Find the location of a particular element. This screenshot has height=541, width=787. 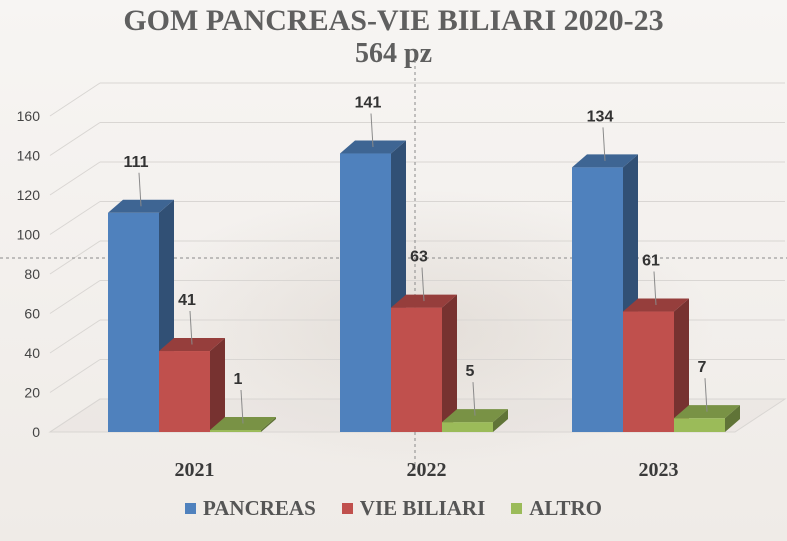

legend: PANCREAS VIE BILIARI ALTRO is located at coordinates (393, 508).